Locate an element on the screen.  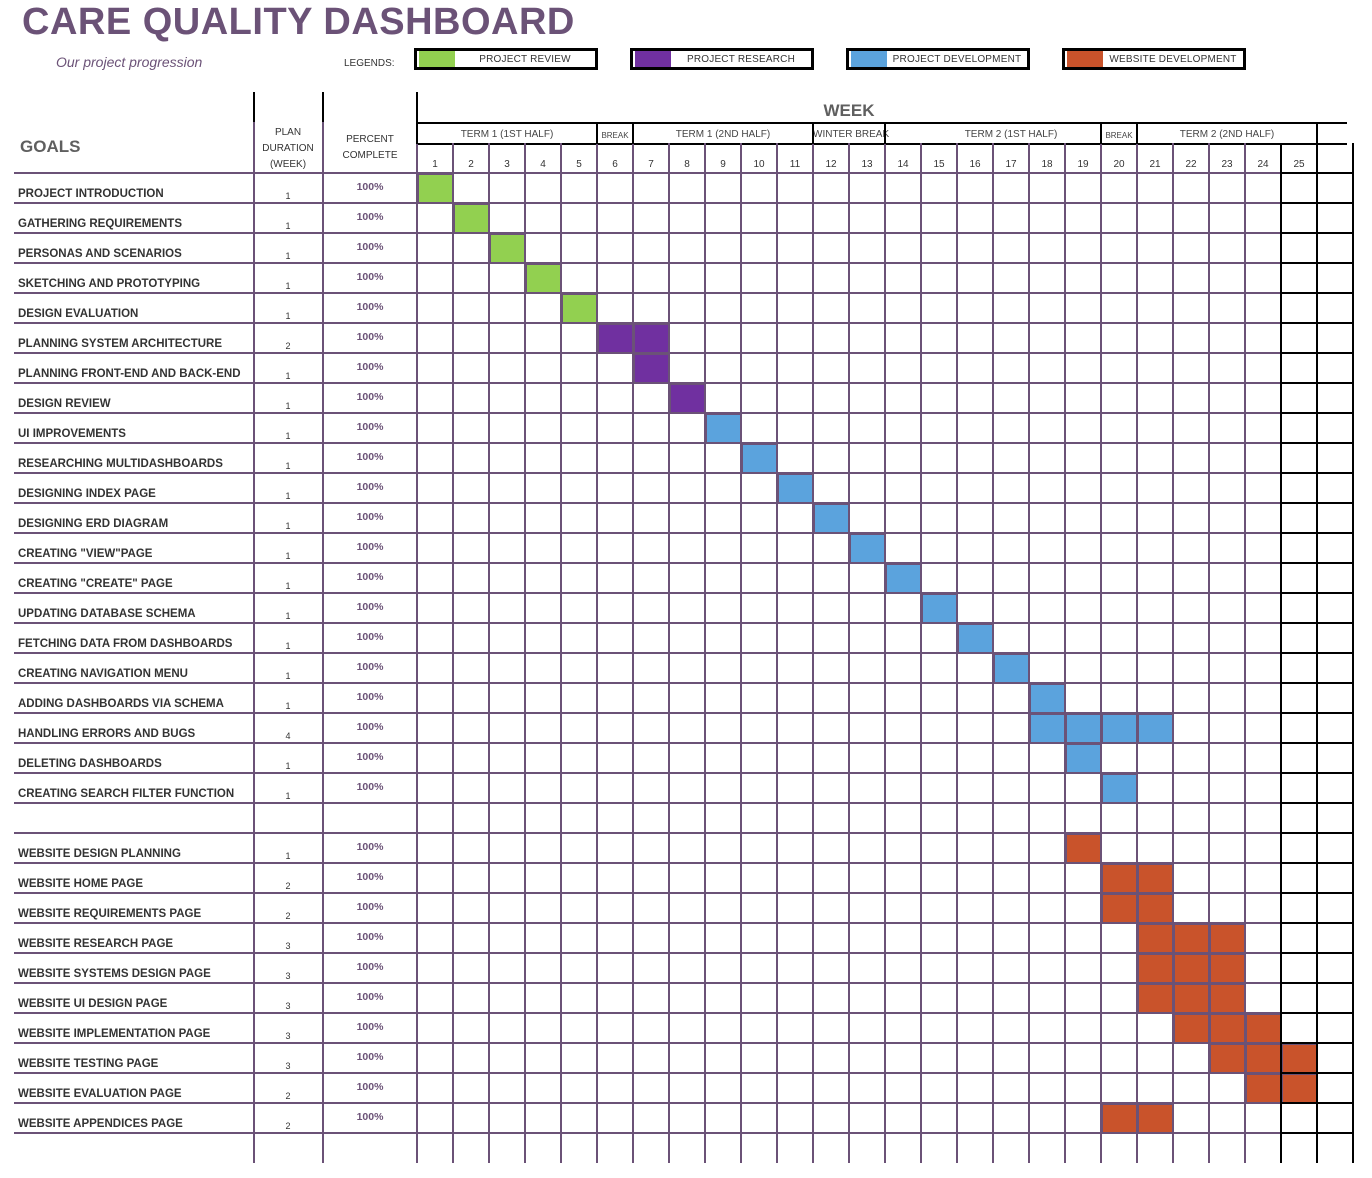
legend-item: PROJECT RESEARCH is located at coordinates (722, 59).